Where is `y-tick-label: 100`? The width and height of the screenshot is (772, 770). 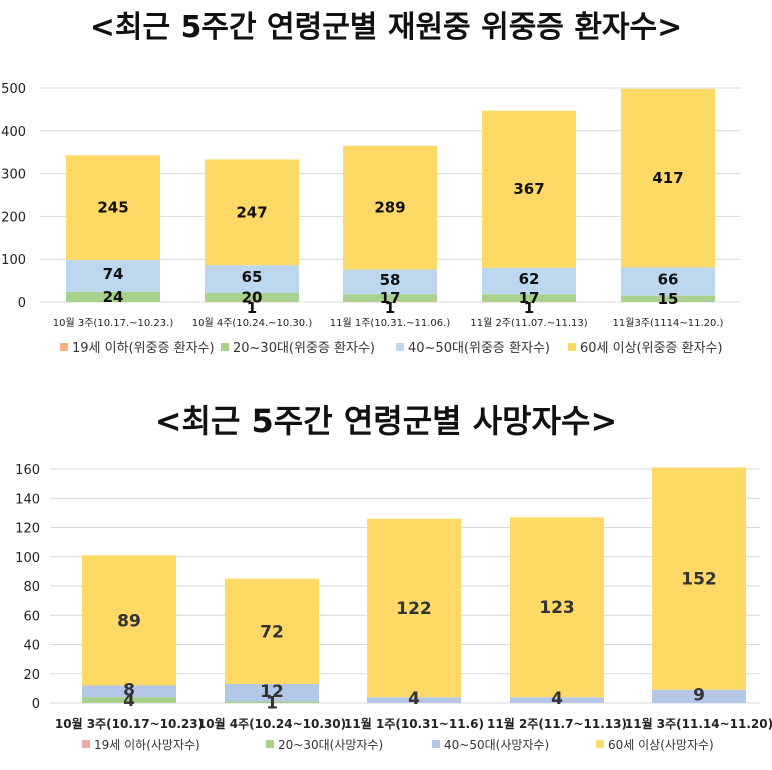
y-tick-label: 100 is located at coordinates (13, 260).